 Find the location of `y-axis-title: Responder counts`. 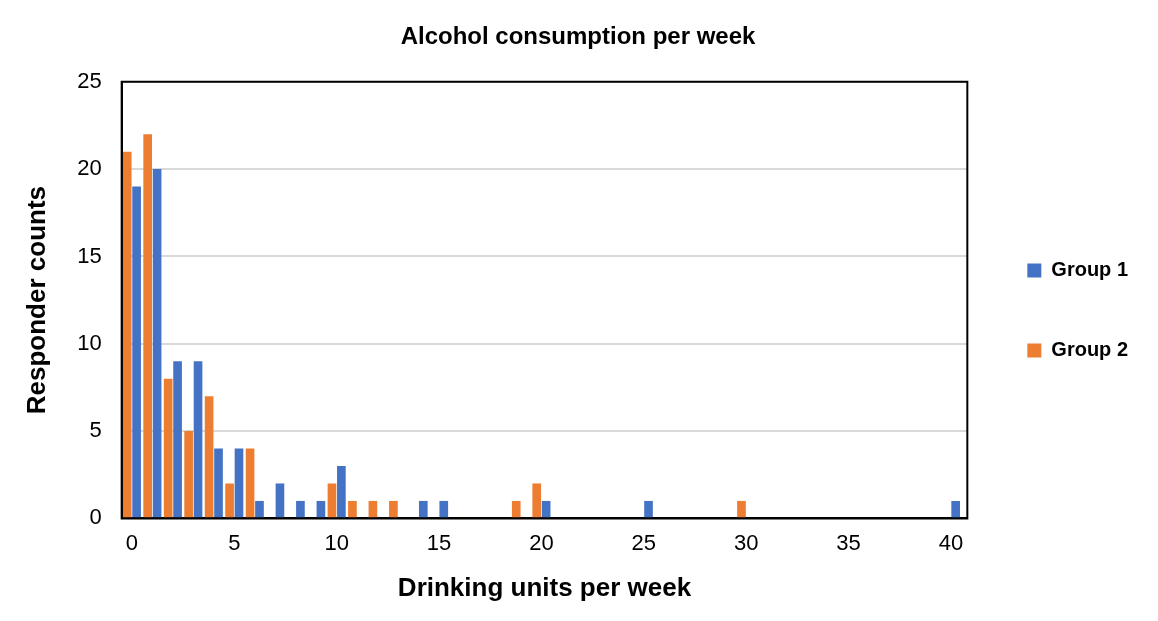

y-axis-title: Responder counts is located at coordinates (35, 300).